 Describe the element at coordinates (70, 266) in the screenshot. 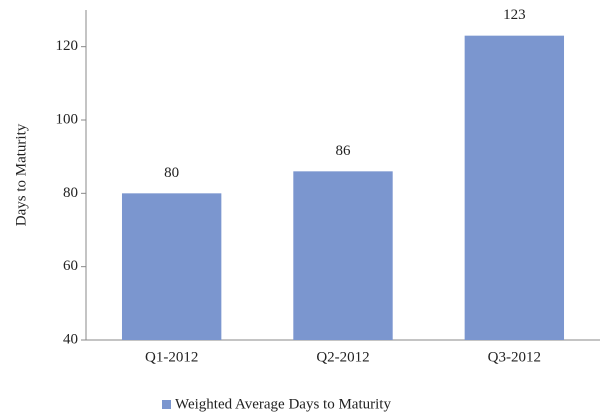

I see `y-tick-label: 60` at that location.